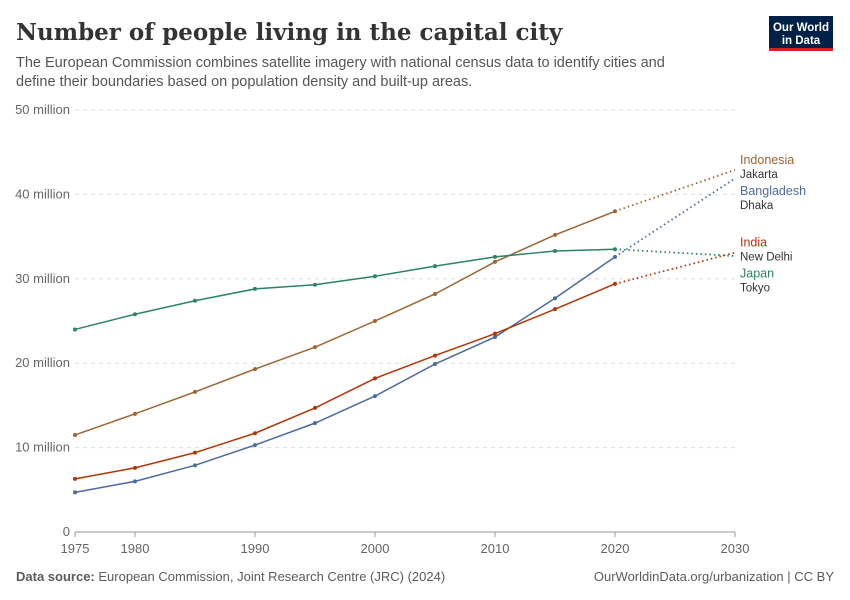  Describe the element at coordinates (42, 447) in the screenshot. I see `y-tick-label: 10 million` at that location.